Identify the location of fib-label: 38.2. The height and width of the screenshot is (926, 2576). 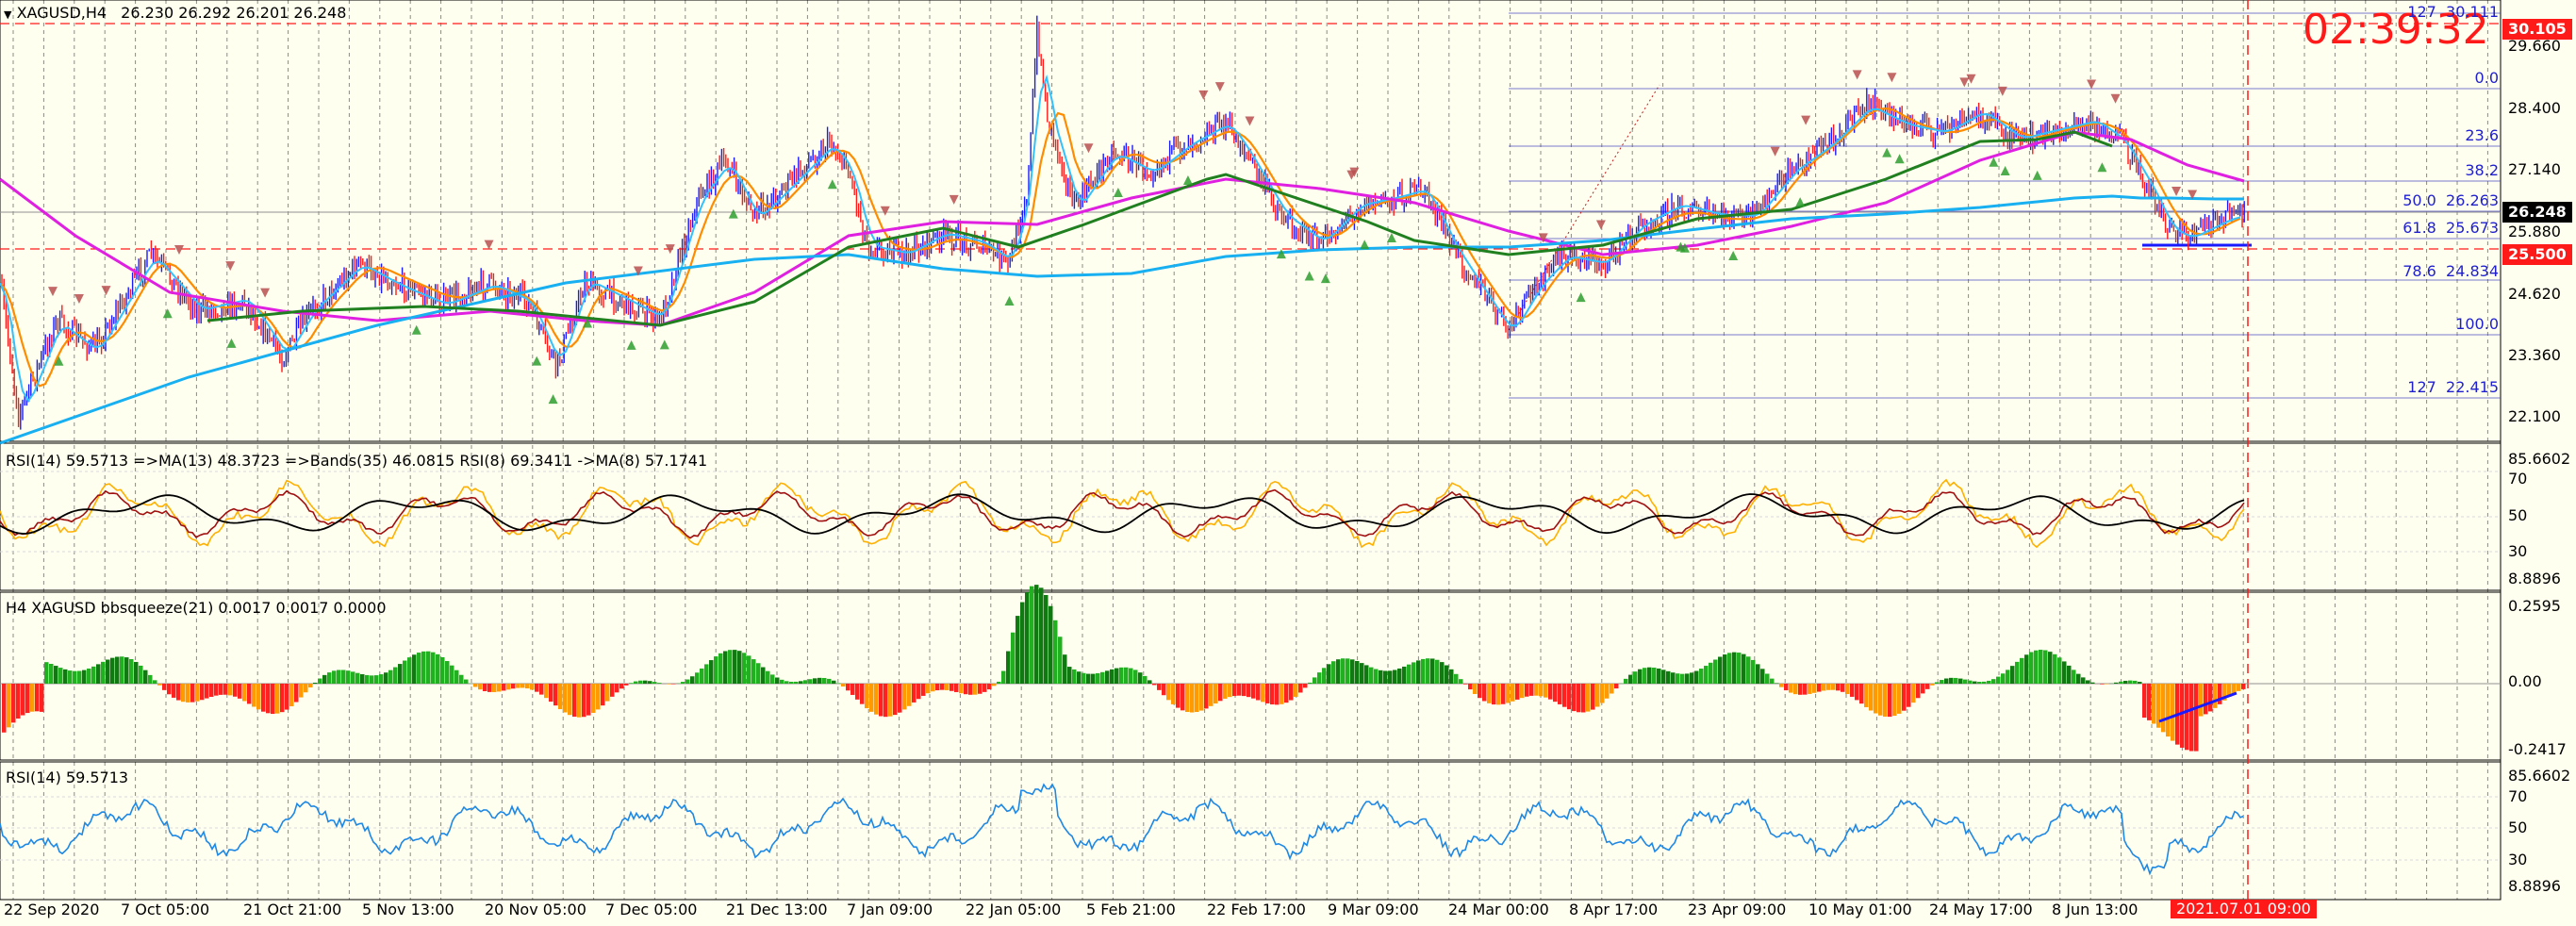
(2482, 170).